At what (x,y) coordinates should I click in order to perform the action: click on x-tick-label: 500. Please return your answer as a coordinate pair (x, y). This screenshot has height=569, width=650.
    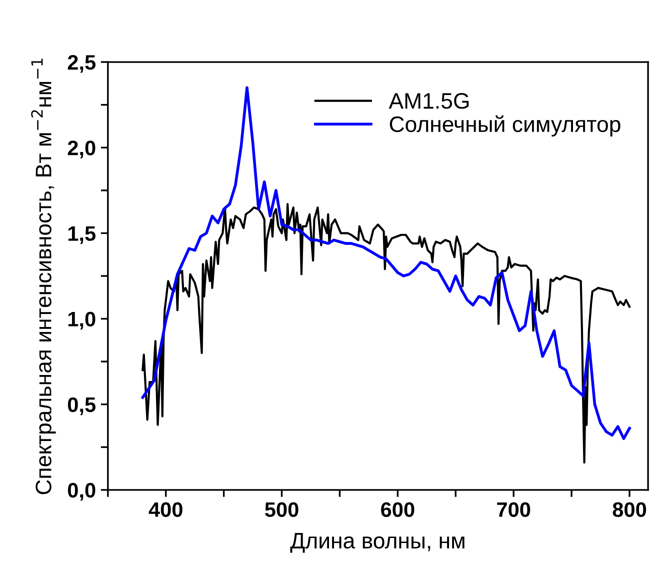
    Looking at the image, I should click on (281, 510).